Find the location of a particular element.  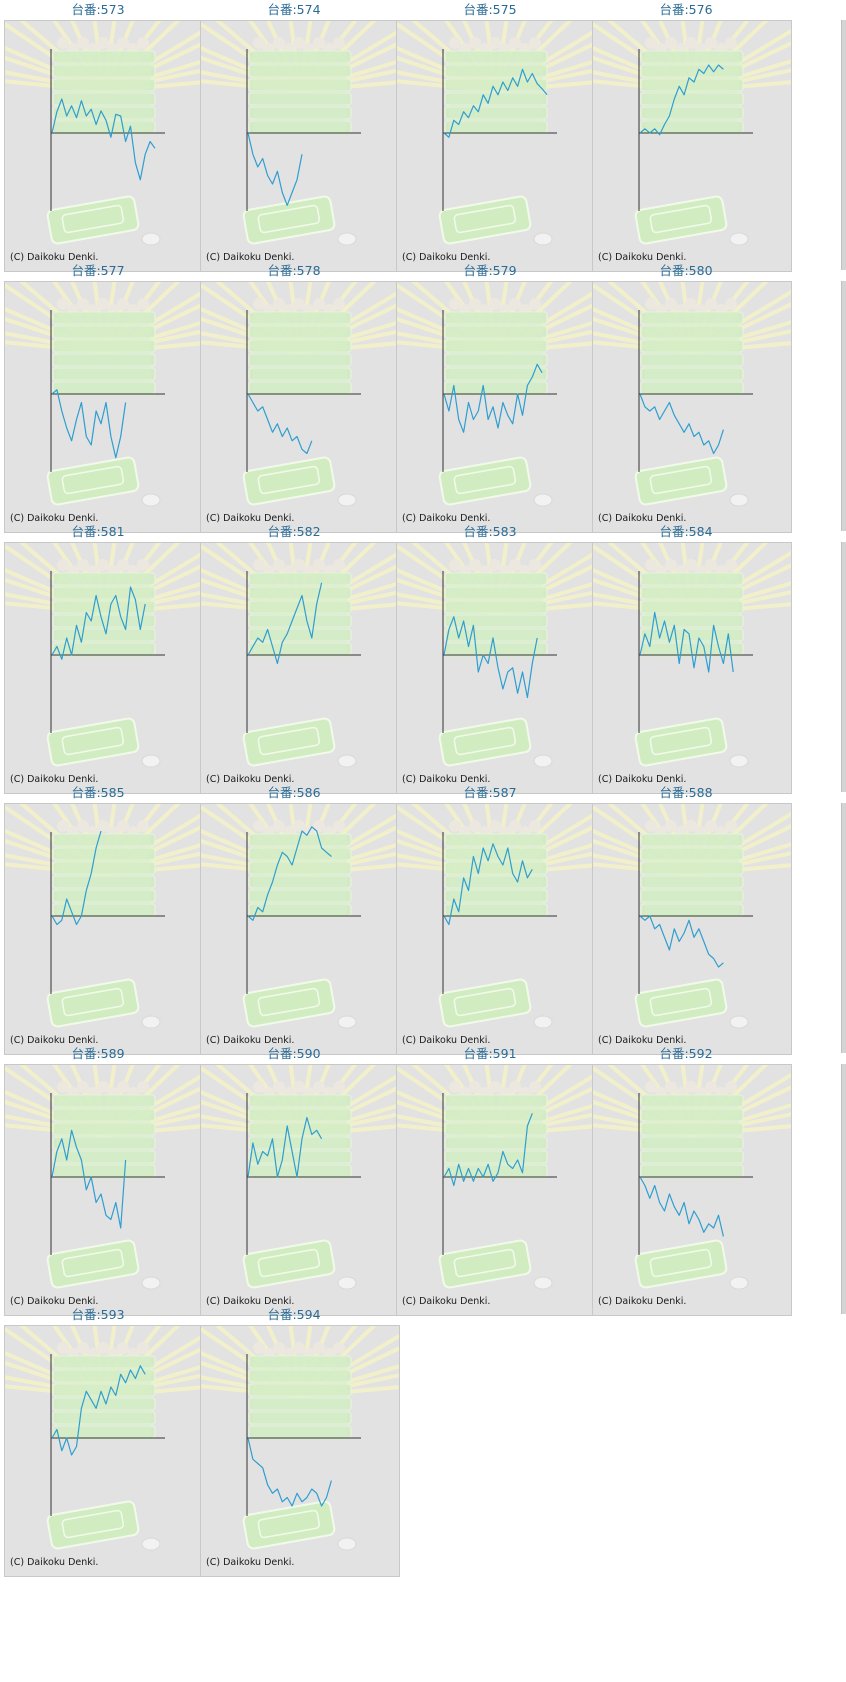

machine-graph-card: 台番:582 (C) Daikoku Denki. is located at coordinates (300, 662).